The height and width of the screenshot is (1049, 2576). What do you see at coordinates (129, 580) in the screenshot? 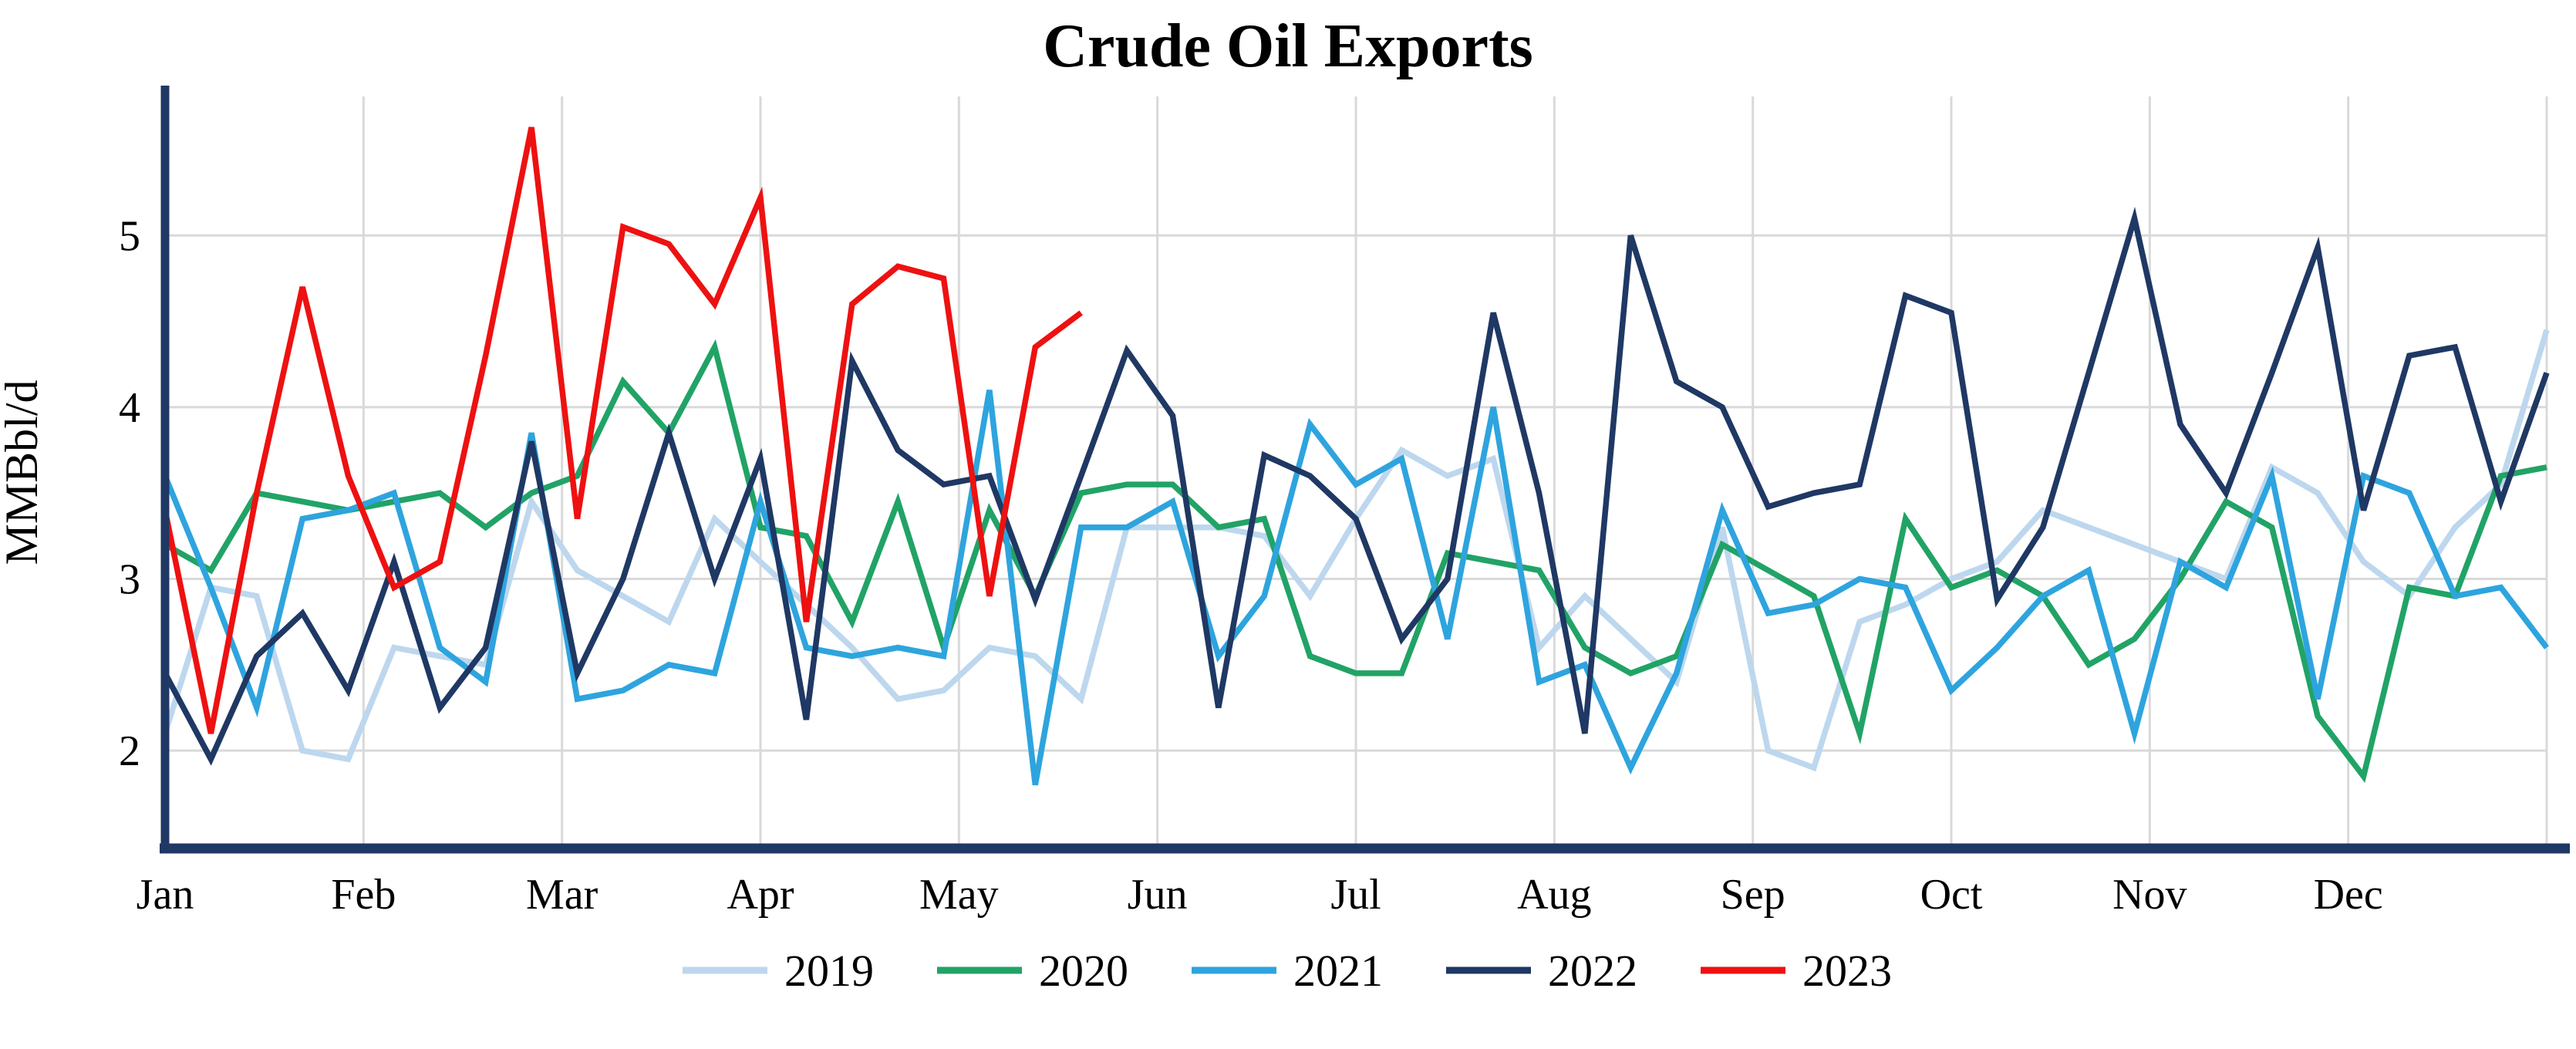
I see `y-tick-label: 3` at bounding box center [129, 580].